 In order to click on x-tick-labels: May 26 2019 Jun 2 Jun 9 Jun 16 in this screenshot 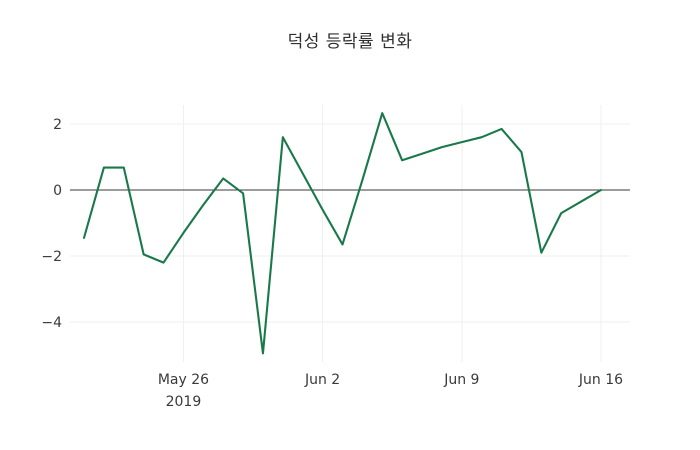, I will do `click(390, 391)`.